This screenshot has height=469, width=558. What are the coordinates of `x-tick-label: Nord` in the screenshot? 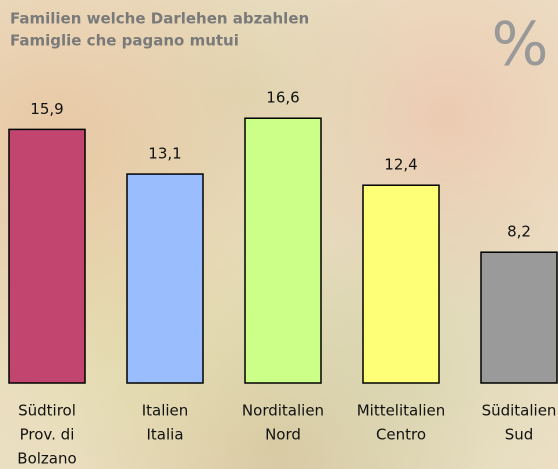 It's located at (283, 435).